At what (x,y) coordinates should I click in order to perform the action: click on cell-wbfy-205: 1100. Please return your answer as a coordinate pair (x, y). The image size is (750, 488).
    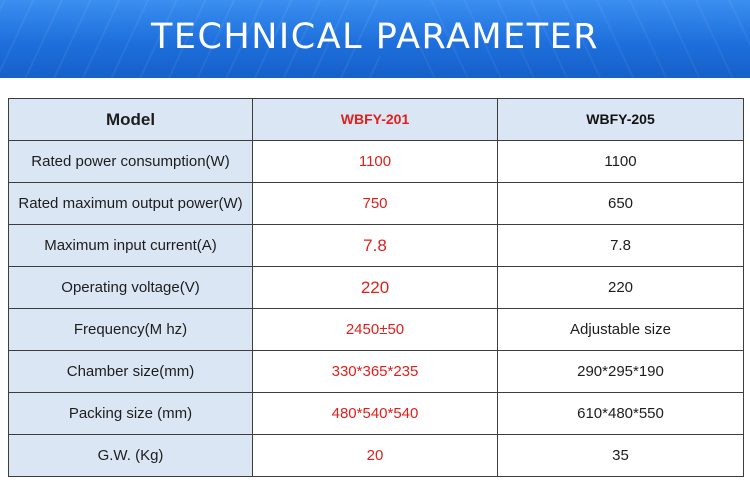
    Looking at the image, I should click on (620, 161).